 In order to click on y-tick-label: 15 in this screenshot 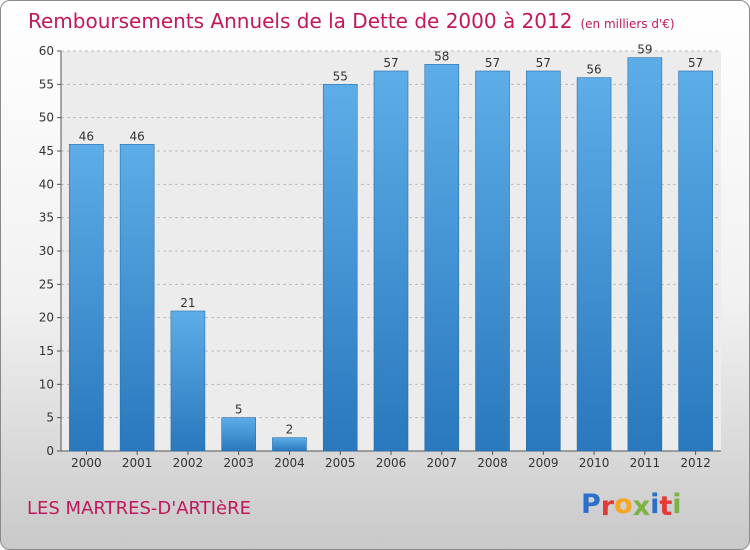, I will do `click(46, 351)`.